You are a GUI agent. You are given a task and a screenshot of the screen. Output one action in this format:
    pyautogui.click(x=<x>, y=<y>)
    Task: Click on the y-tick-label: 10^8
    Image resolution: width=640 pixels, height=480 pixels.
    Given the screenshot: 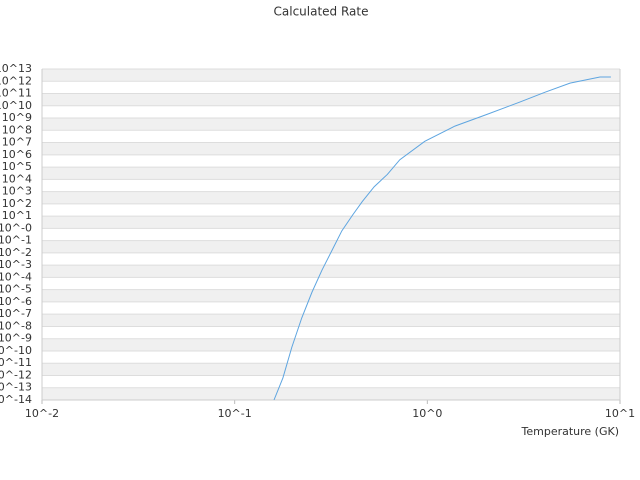 What is the action you would take?
    pyautogui.click(x=17, y=129)
    